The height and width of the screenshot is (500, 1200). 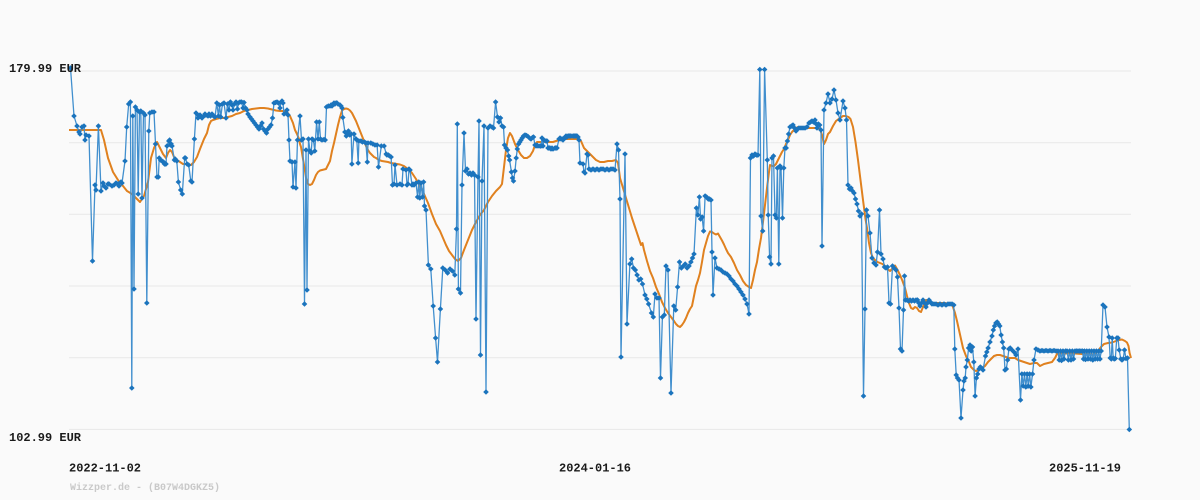 I want to click on svg-text: 2024-01-16, so click(x=595, y=469).